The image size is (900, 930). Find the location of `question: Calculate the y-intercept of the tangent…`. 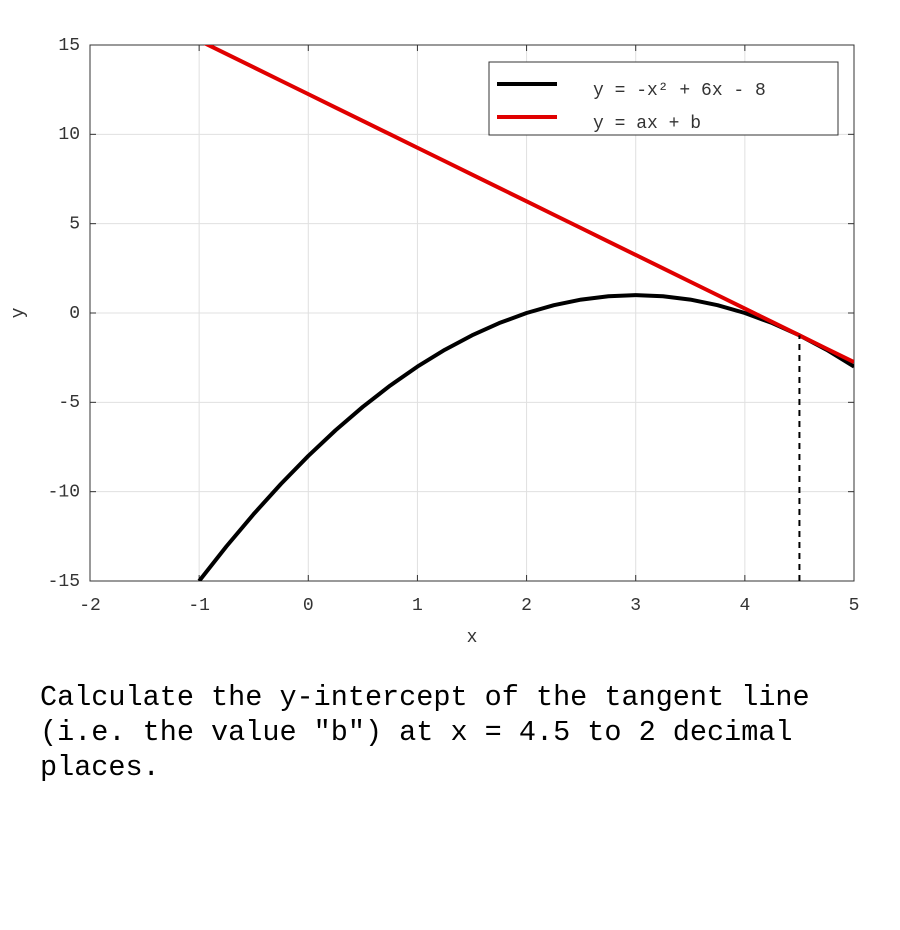

question: Calculate the y-intercept of the tangent… is located at coordinates (425, 732).